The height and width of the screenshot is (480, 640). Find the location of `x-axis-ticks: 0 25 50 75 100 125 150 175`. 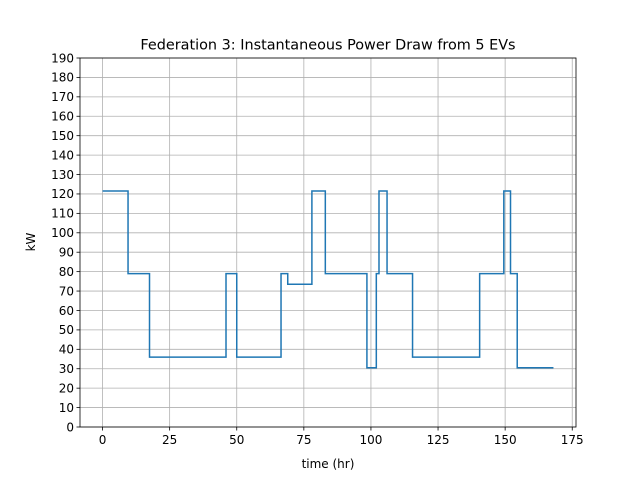

x-axis-ticks: 0 25 50 75 100 125 150 175 is located at coordinates (341, 437).